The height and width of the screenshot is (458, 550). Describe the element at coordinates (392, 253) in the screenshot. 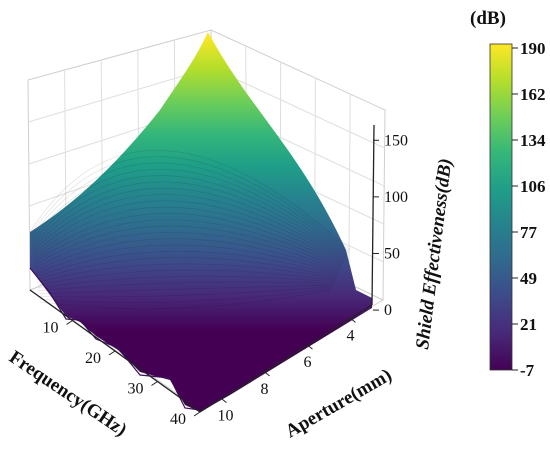

I see `shield-tick-label: 50` at that location.